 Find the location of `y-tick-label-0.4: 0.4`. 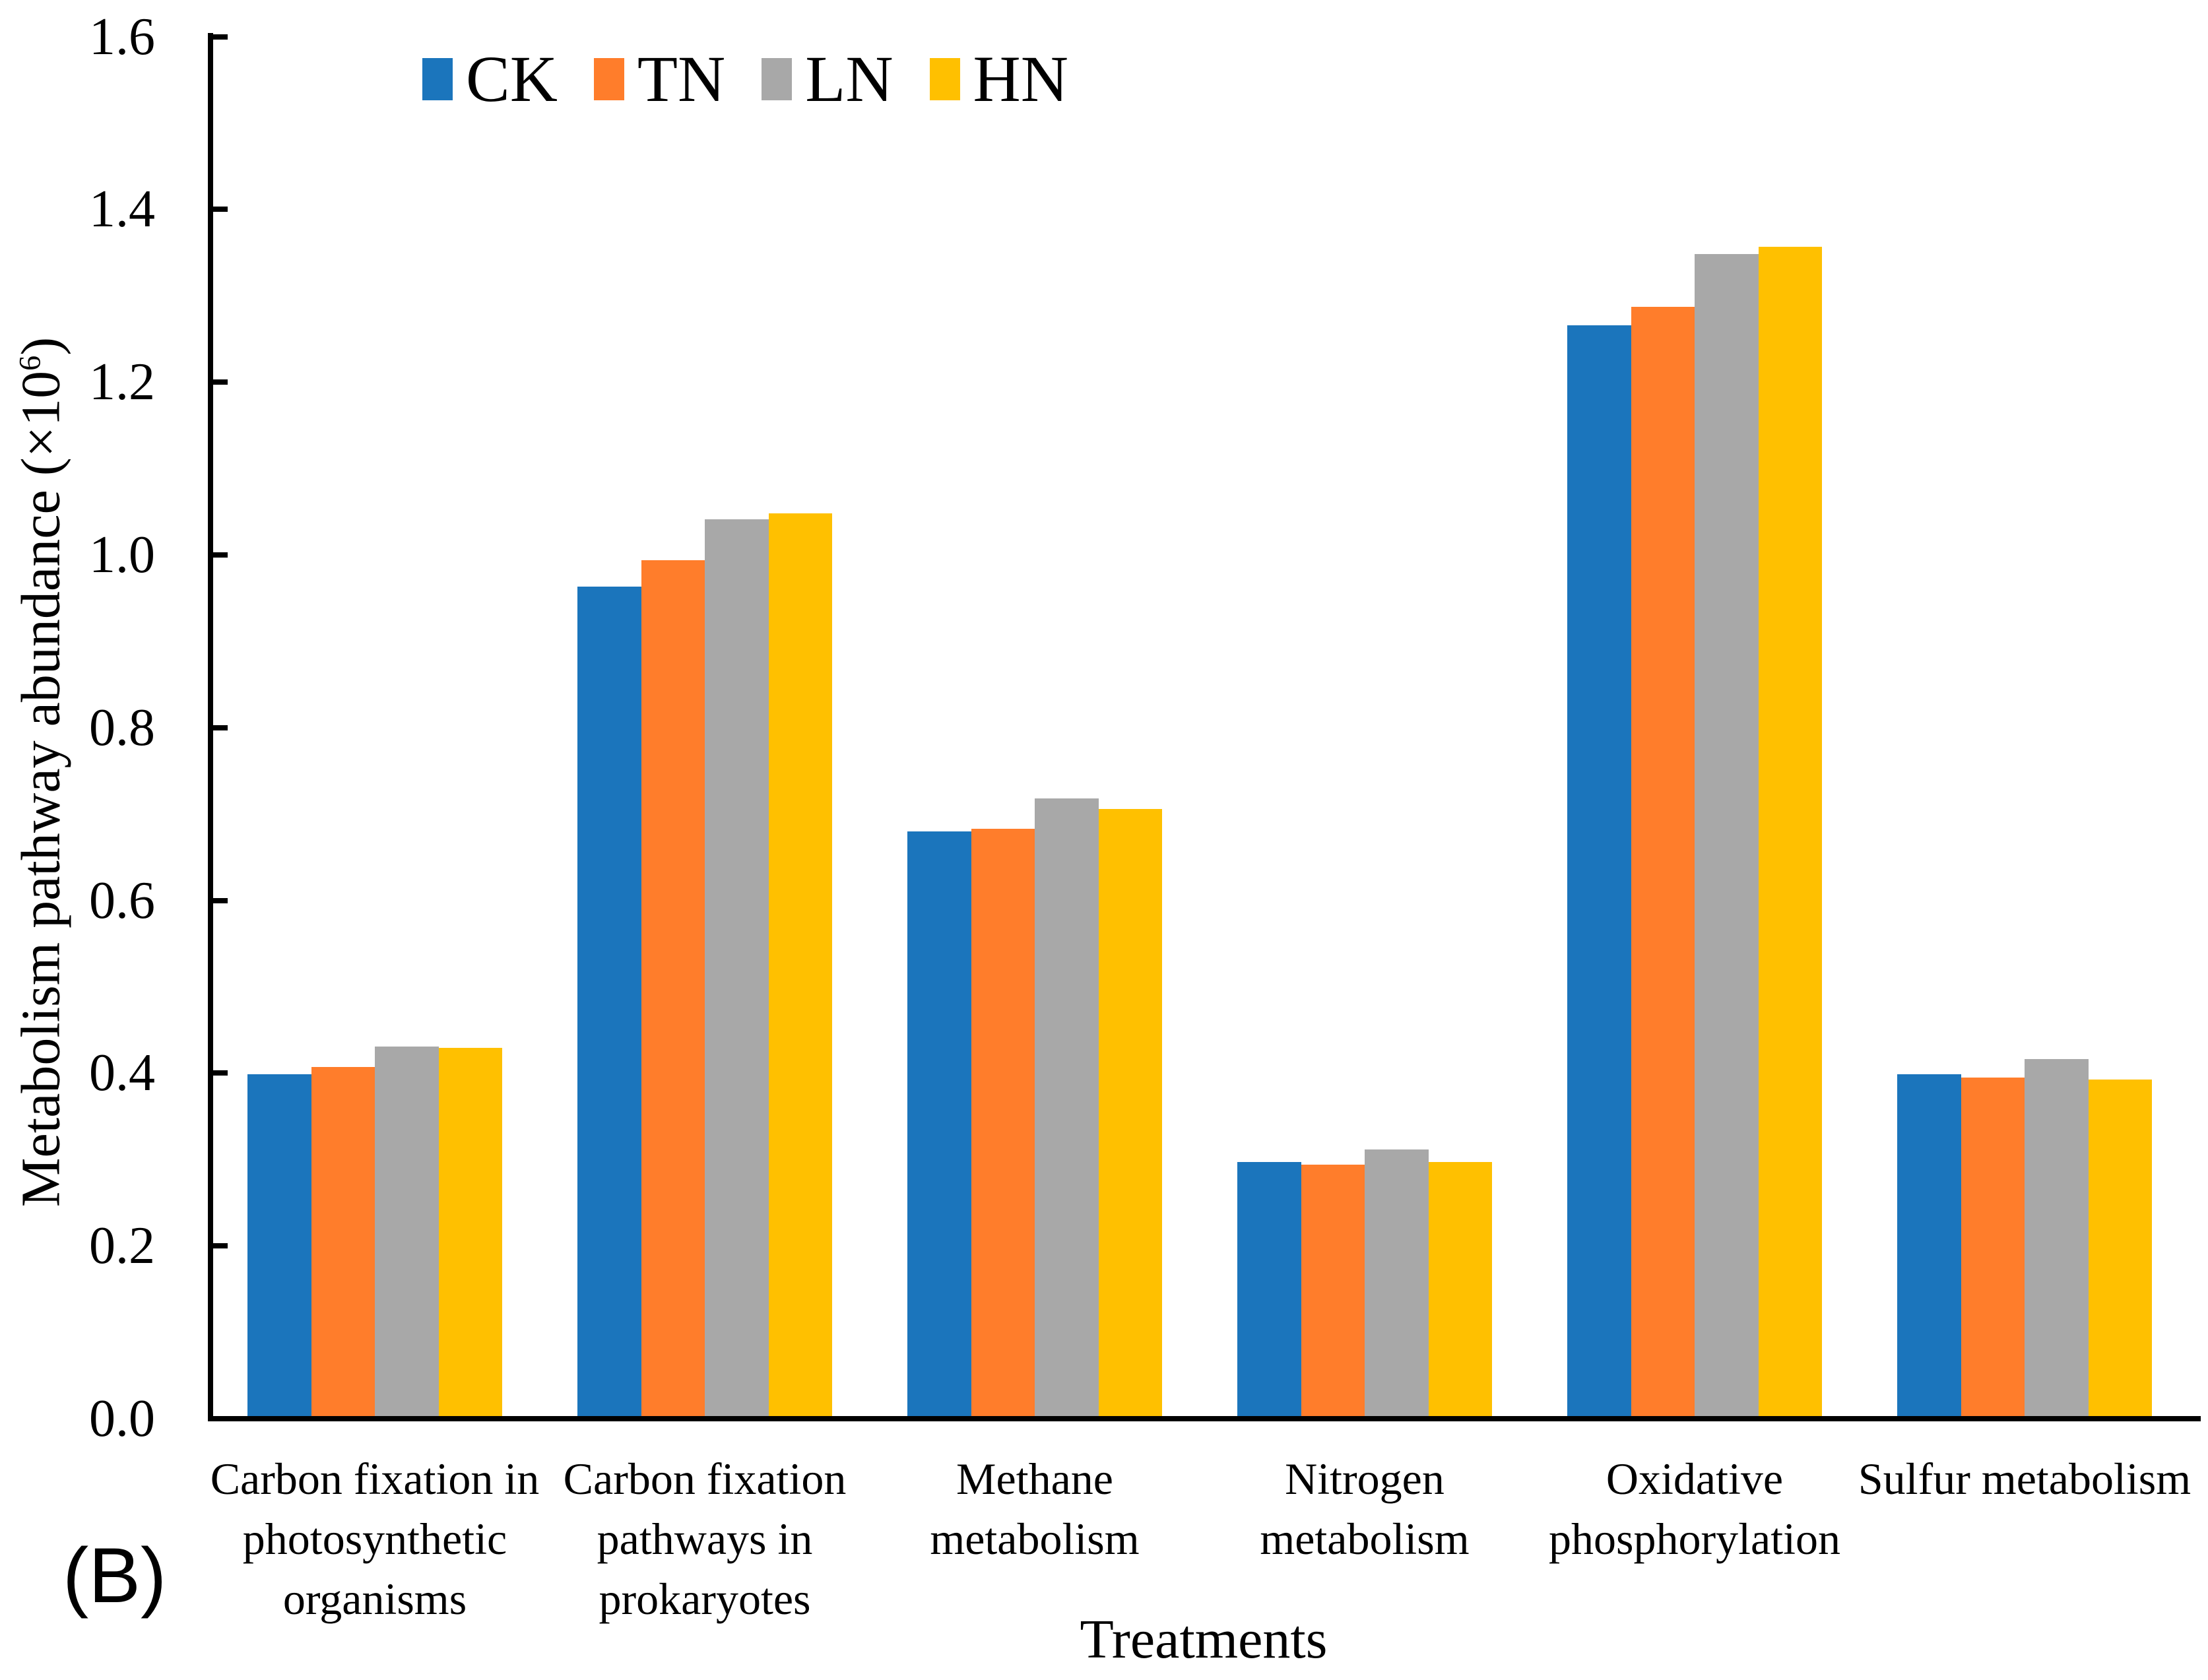

y-tick-label-0.4: 0.4 is located at coordinates (122, 1073).